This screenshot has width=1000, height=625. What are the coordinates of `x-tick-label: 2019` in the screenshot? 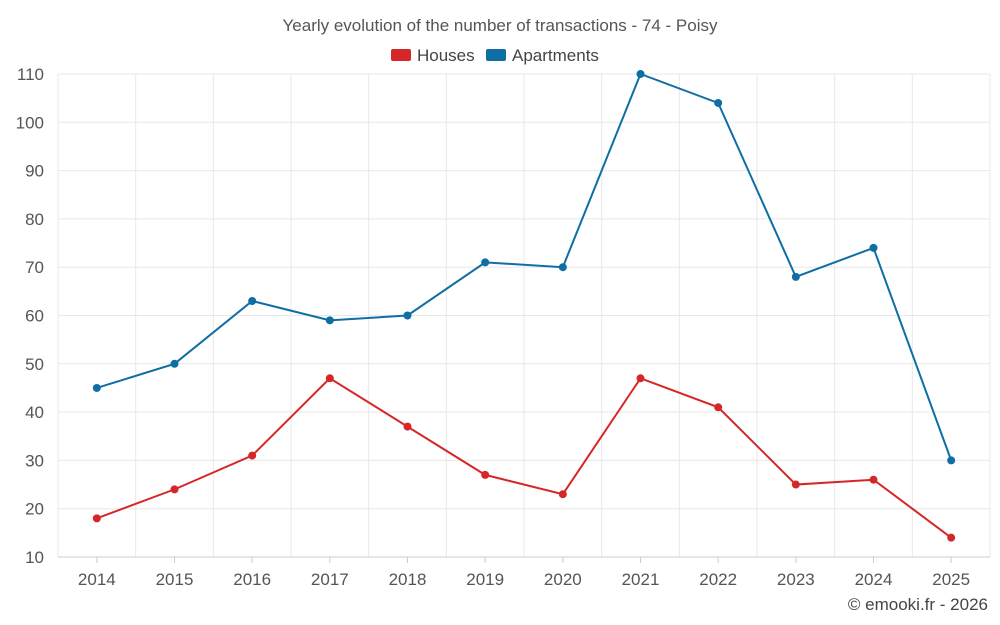 It's located at (485, 579).